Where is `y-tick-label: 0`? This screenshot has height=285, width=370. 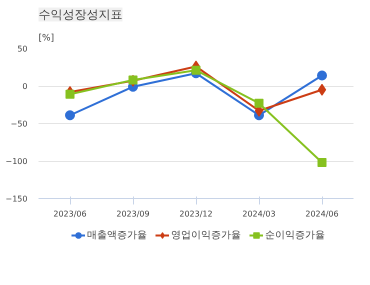 y-tick-label: 0 is located at coordinates (25, 86).